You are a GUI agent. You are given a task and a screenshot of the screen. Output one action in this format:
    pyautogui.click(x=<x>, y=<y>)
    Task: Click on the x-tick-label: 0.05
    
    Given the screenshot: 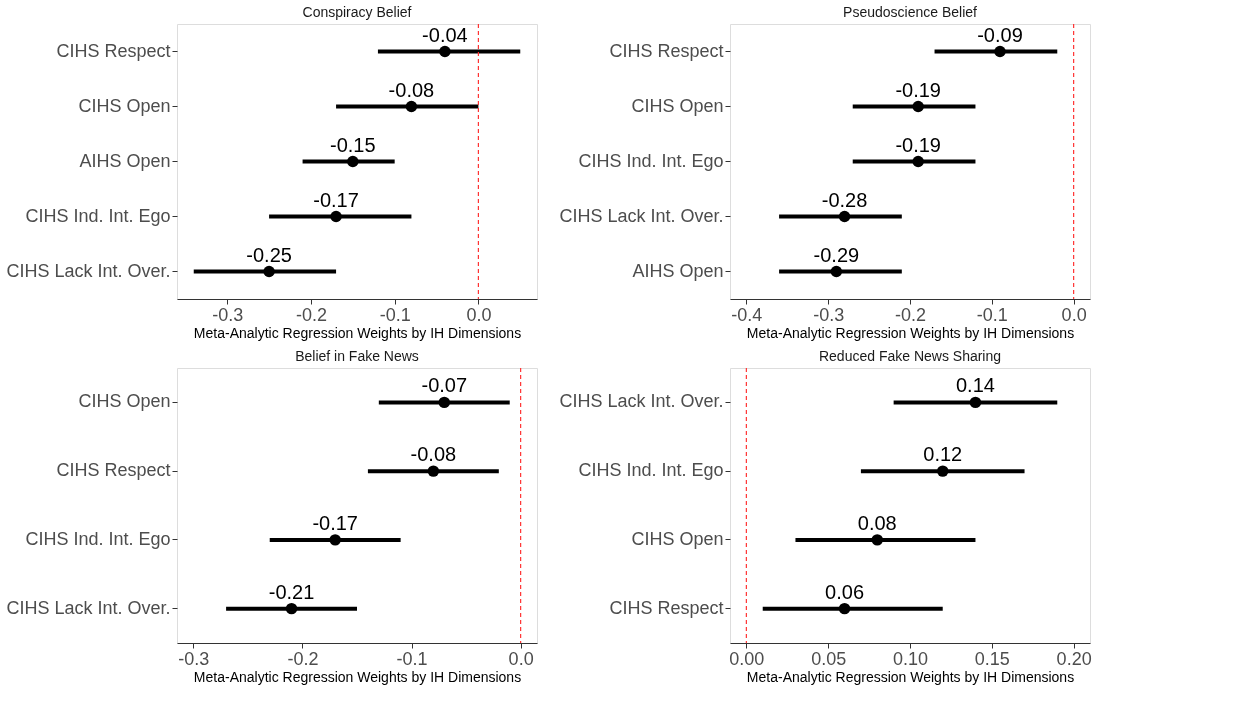 What is the action you would take?
    pyautogui.click(x=829, y=658)
    